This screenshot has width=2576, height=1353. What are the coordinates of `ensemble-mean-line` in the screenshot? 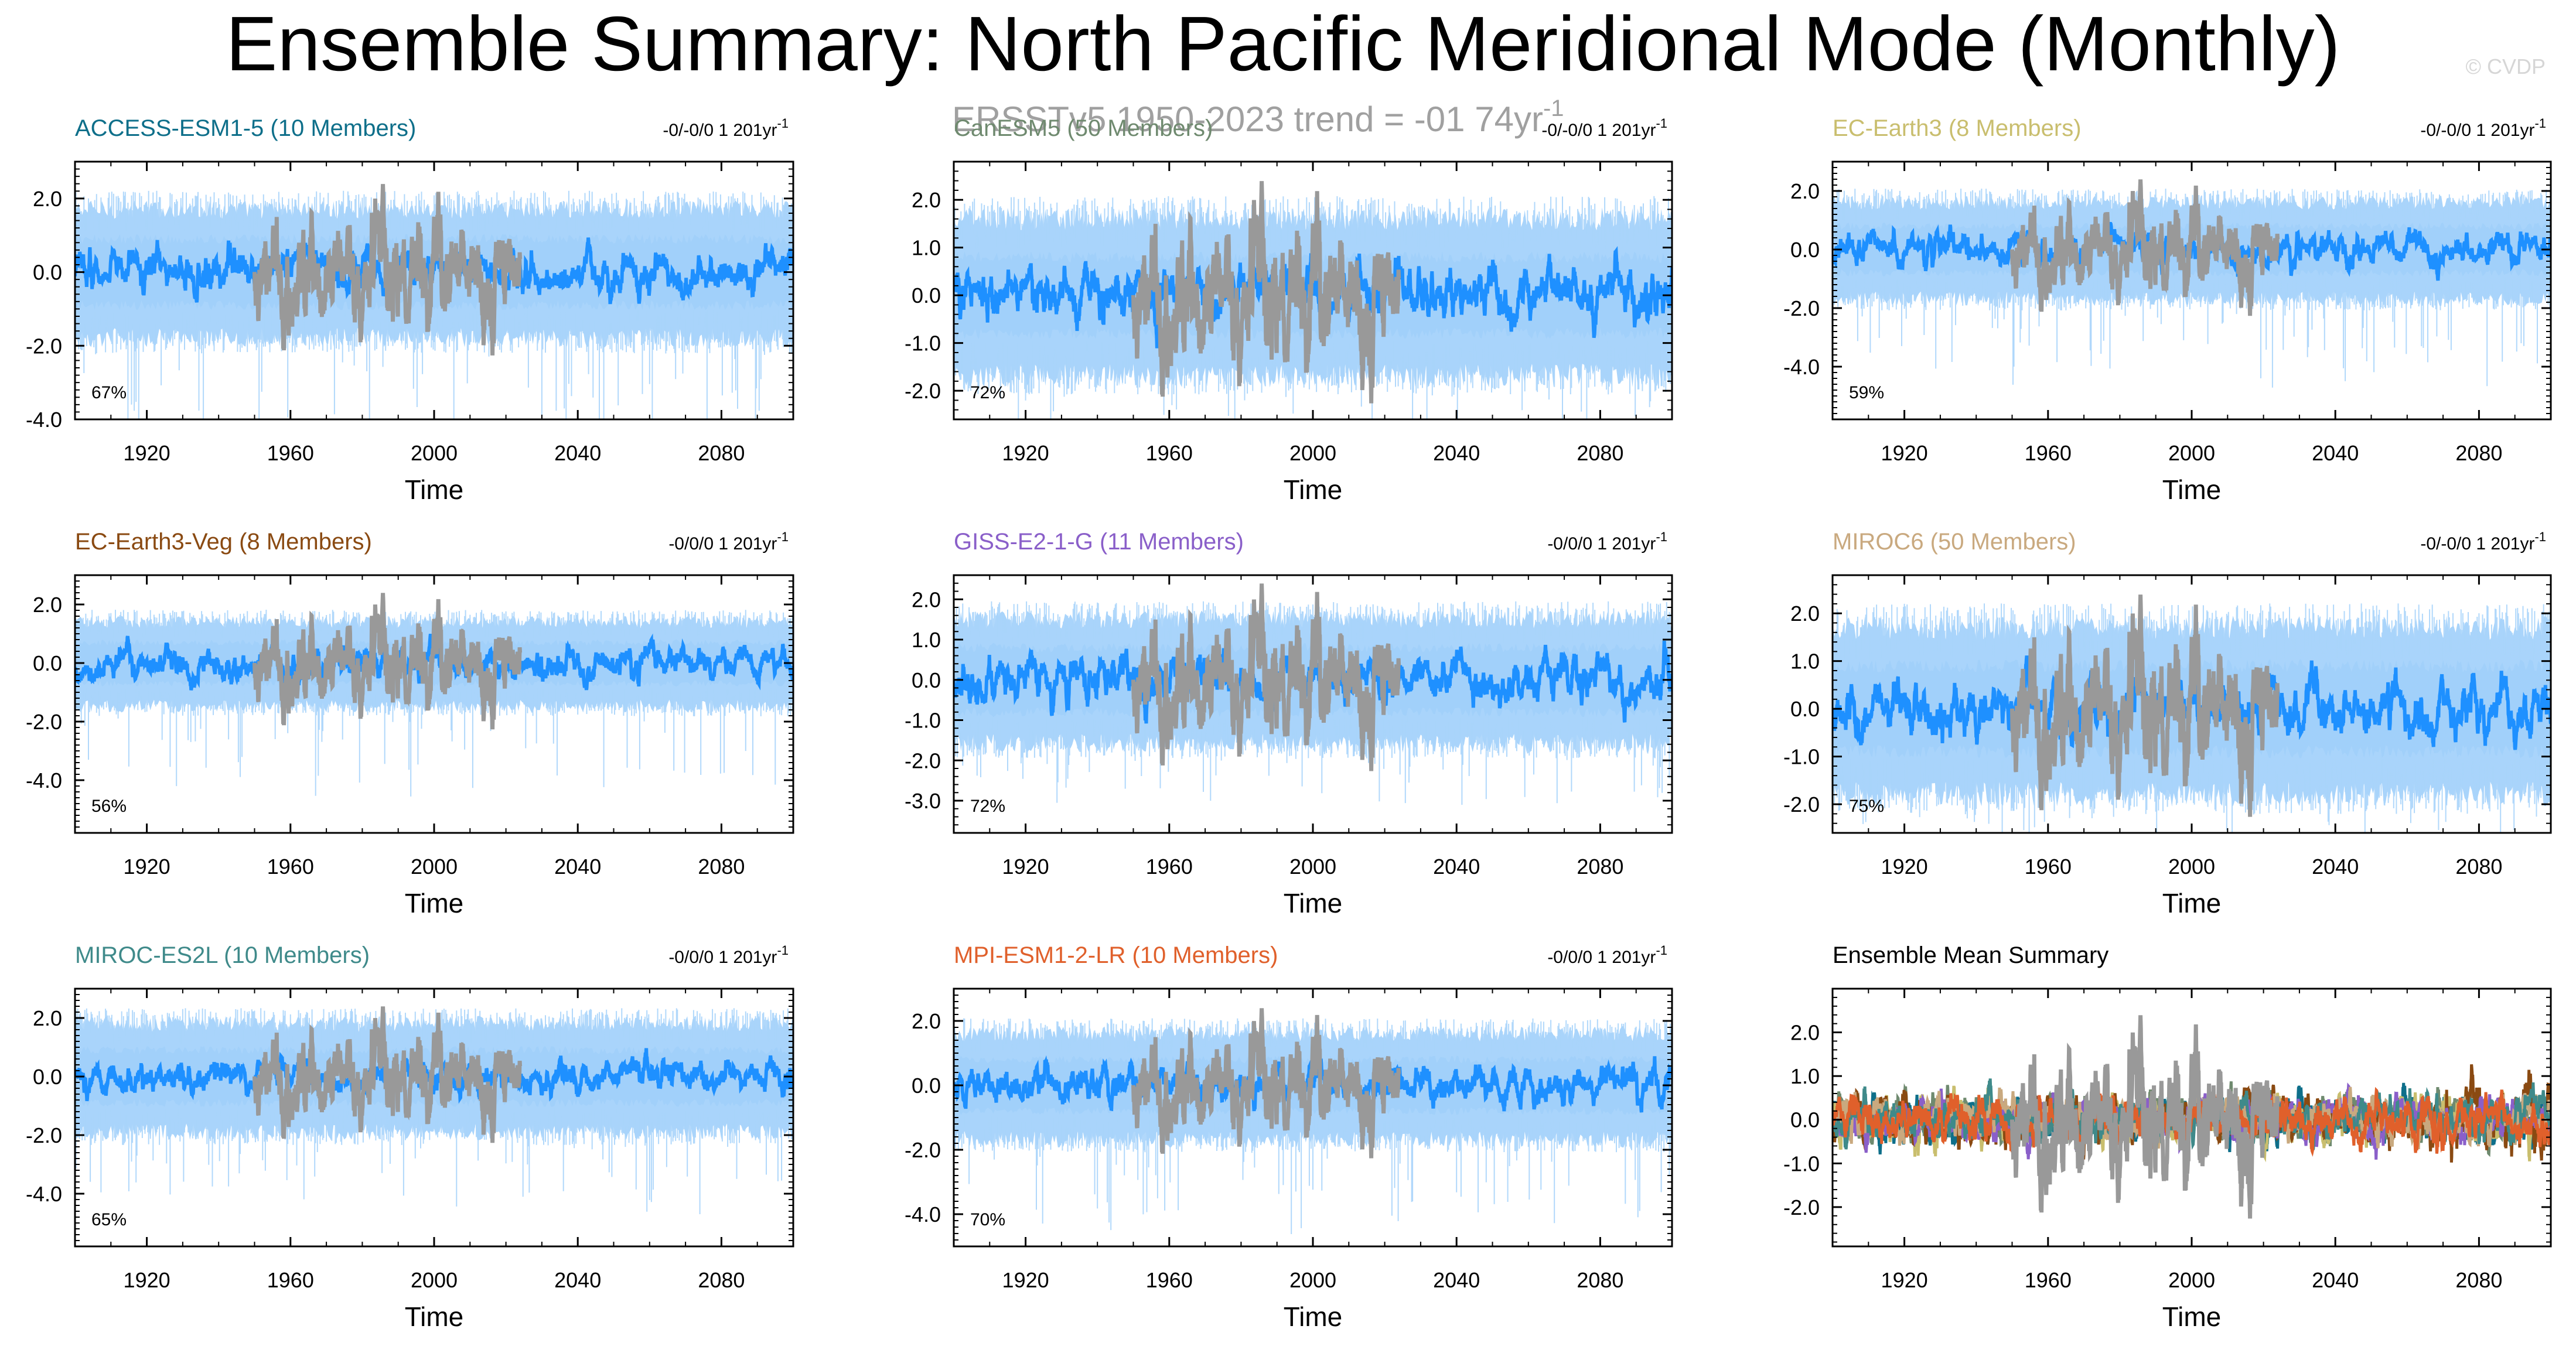 It's located at (434, 1076).